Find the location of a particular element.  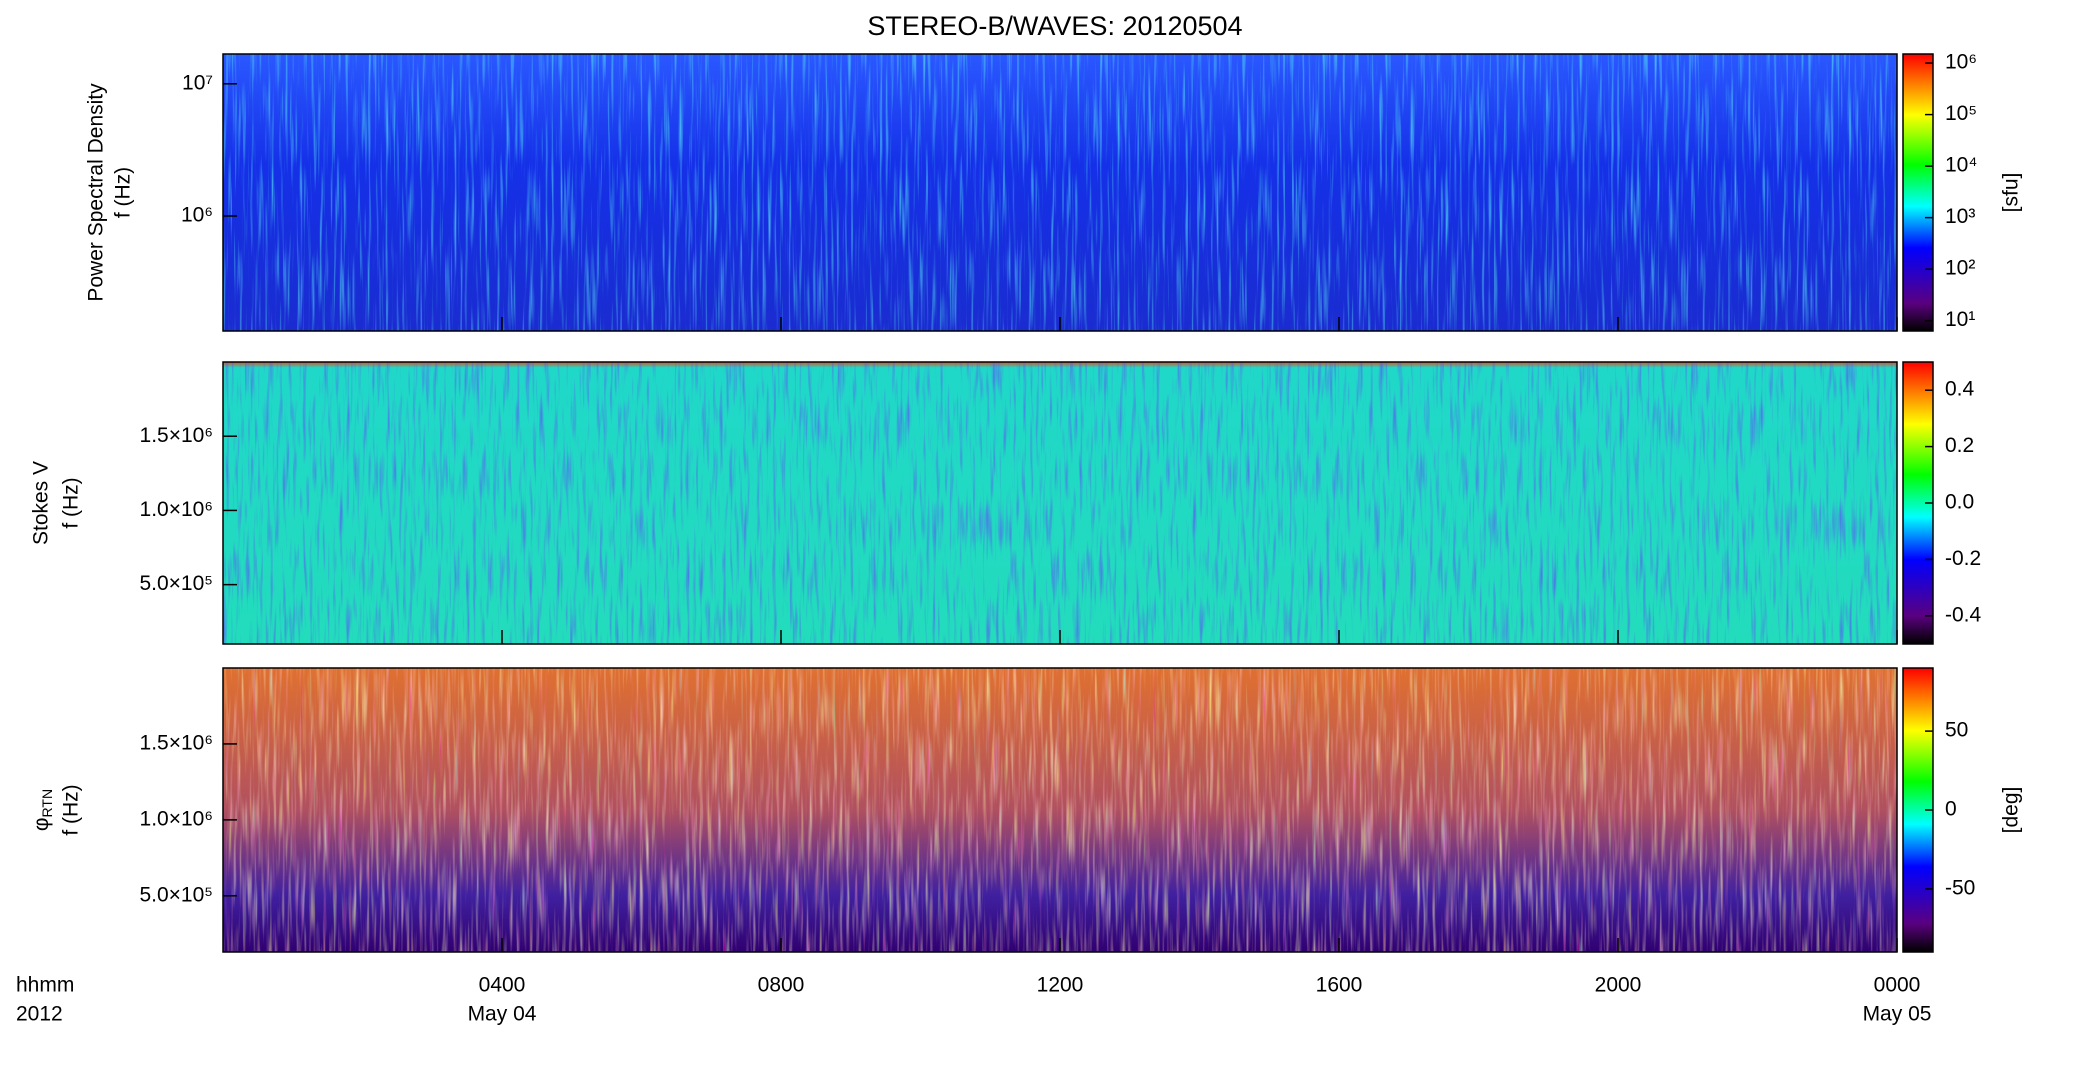

y-tick-label: 10⁶ is located at coordinates (197, 215).